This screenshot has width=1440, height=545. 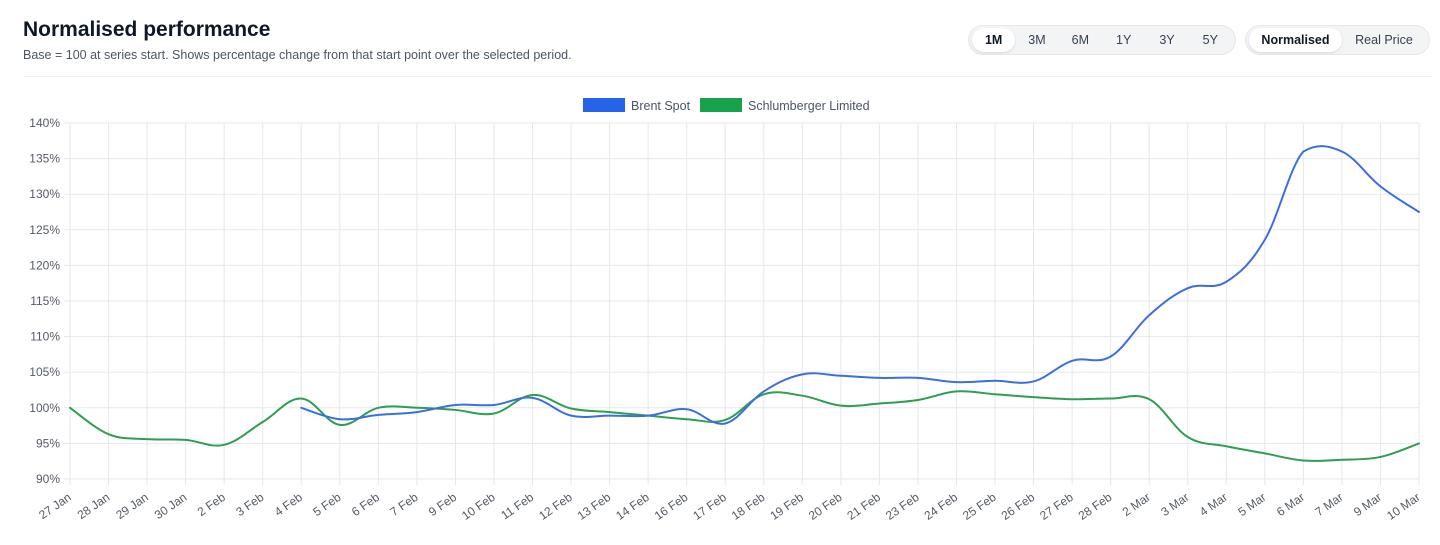 I want to click on y-tick-label: 90%, so click(x=48, y=479).